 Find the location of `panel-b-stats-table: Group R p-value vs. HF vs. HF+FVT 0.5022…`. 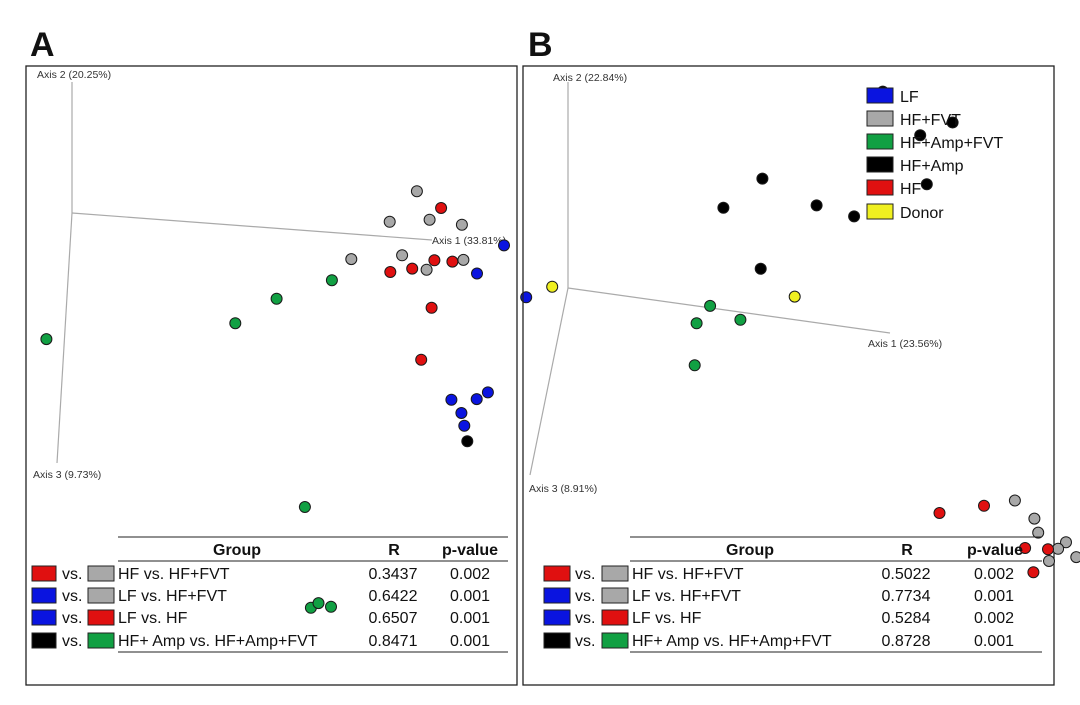

panel-b-stats-table: Group R p-value vs. HF vs. HF+FVT 0.5022… is located at coordinates (792, 594).